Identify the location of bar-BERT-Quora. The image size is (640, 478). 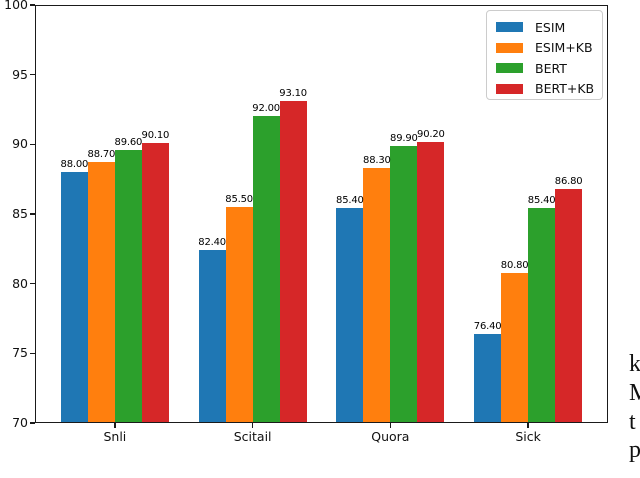
(404, 284).